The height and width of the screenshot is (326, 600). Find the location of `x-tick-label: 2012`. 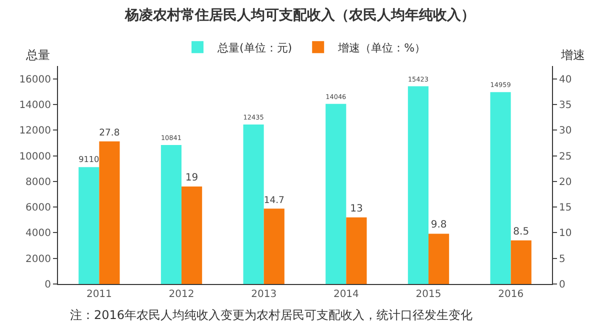

x-tick-label: 2012 is located at coordinates (181, 294).